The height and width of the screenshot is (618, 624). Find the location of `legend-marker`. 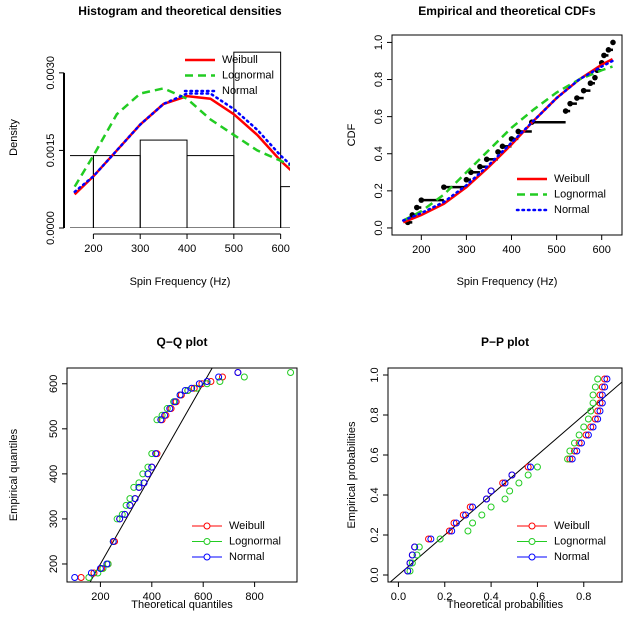

legend-marker is located at coordinates (532, 557).